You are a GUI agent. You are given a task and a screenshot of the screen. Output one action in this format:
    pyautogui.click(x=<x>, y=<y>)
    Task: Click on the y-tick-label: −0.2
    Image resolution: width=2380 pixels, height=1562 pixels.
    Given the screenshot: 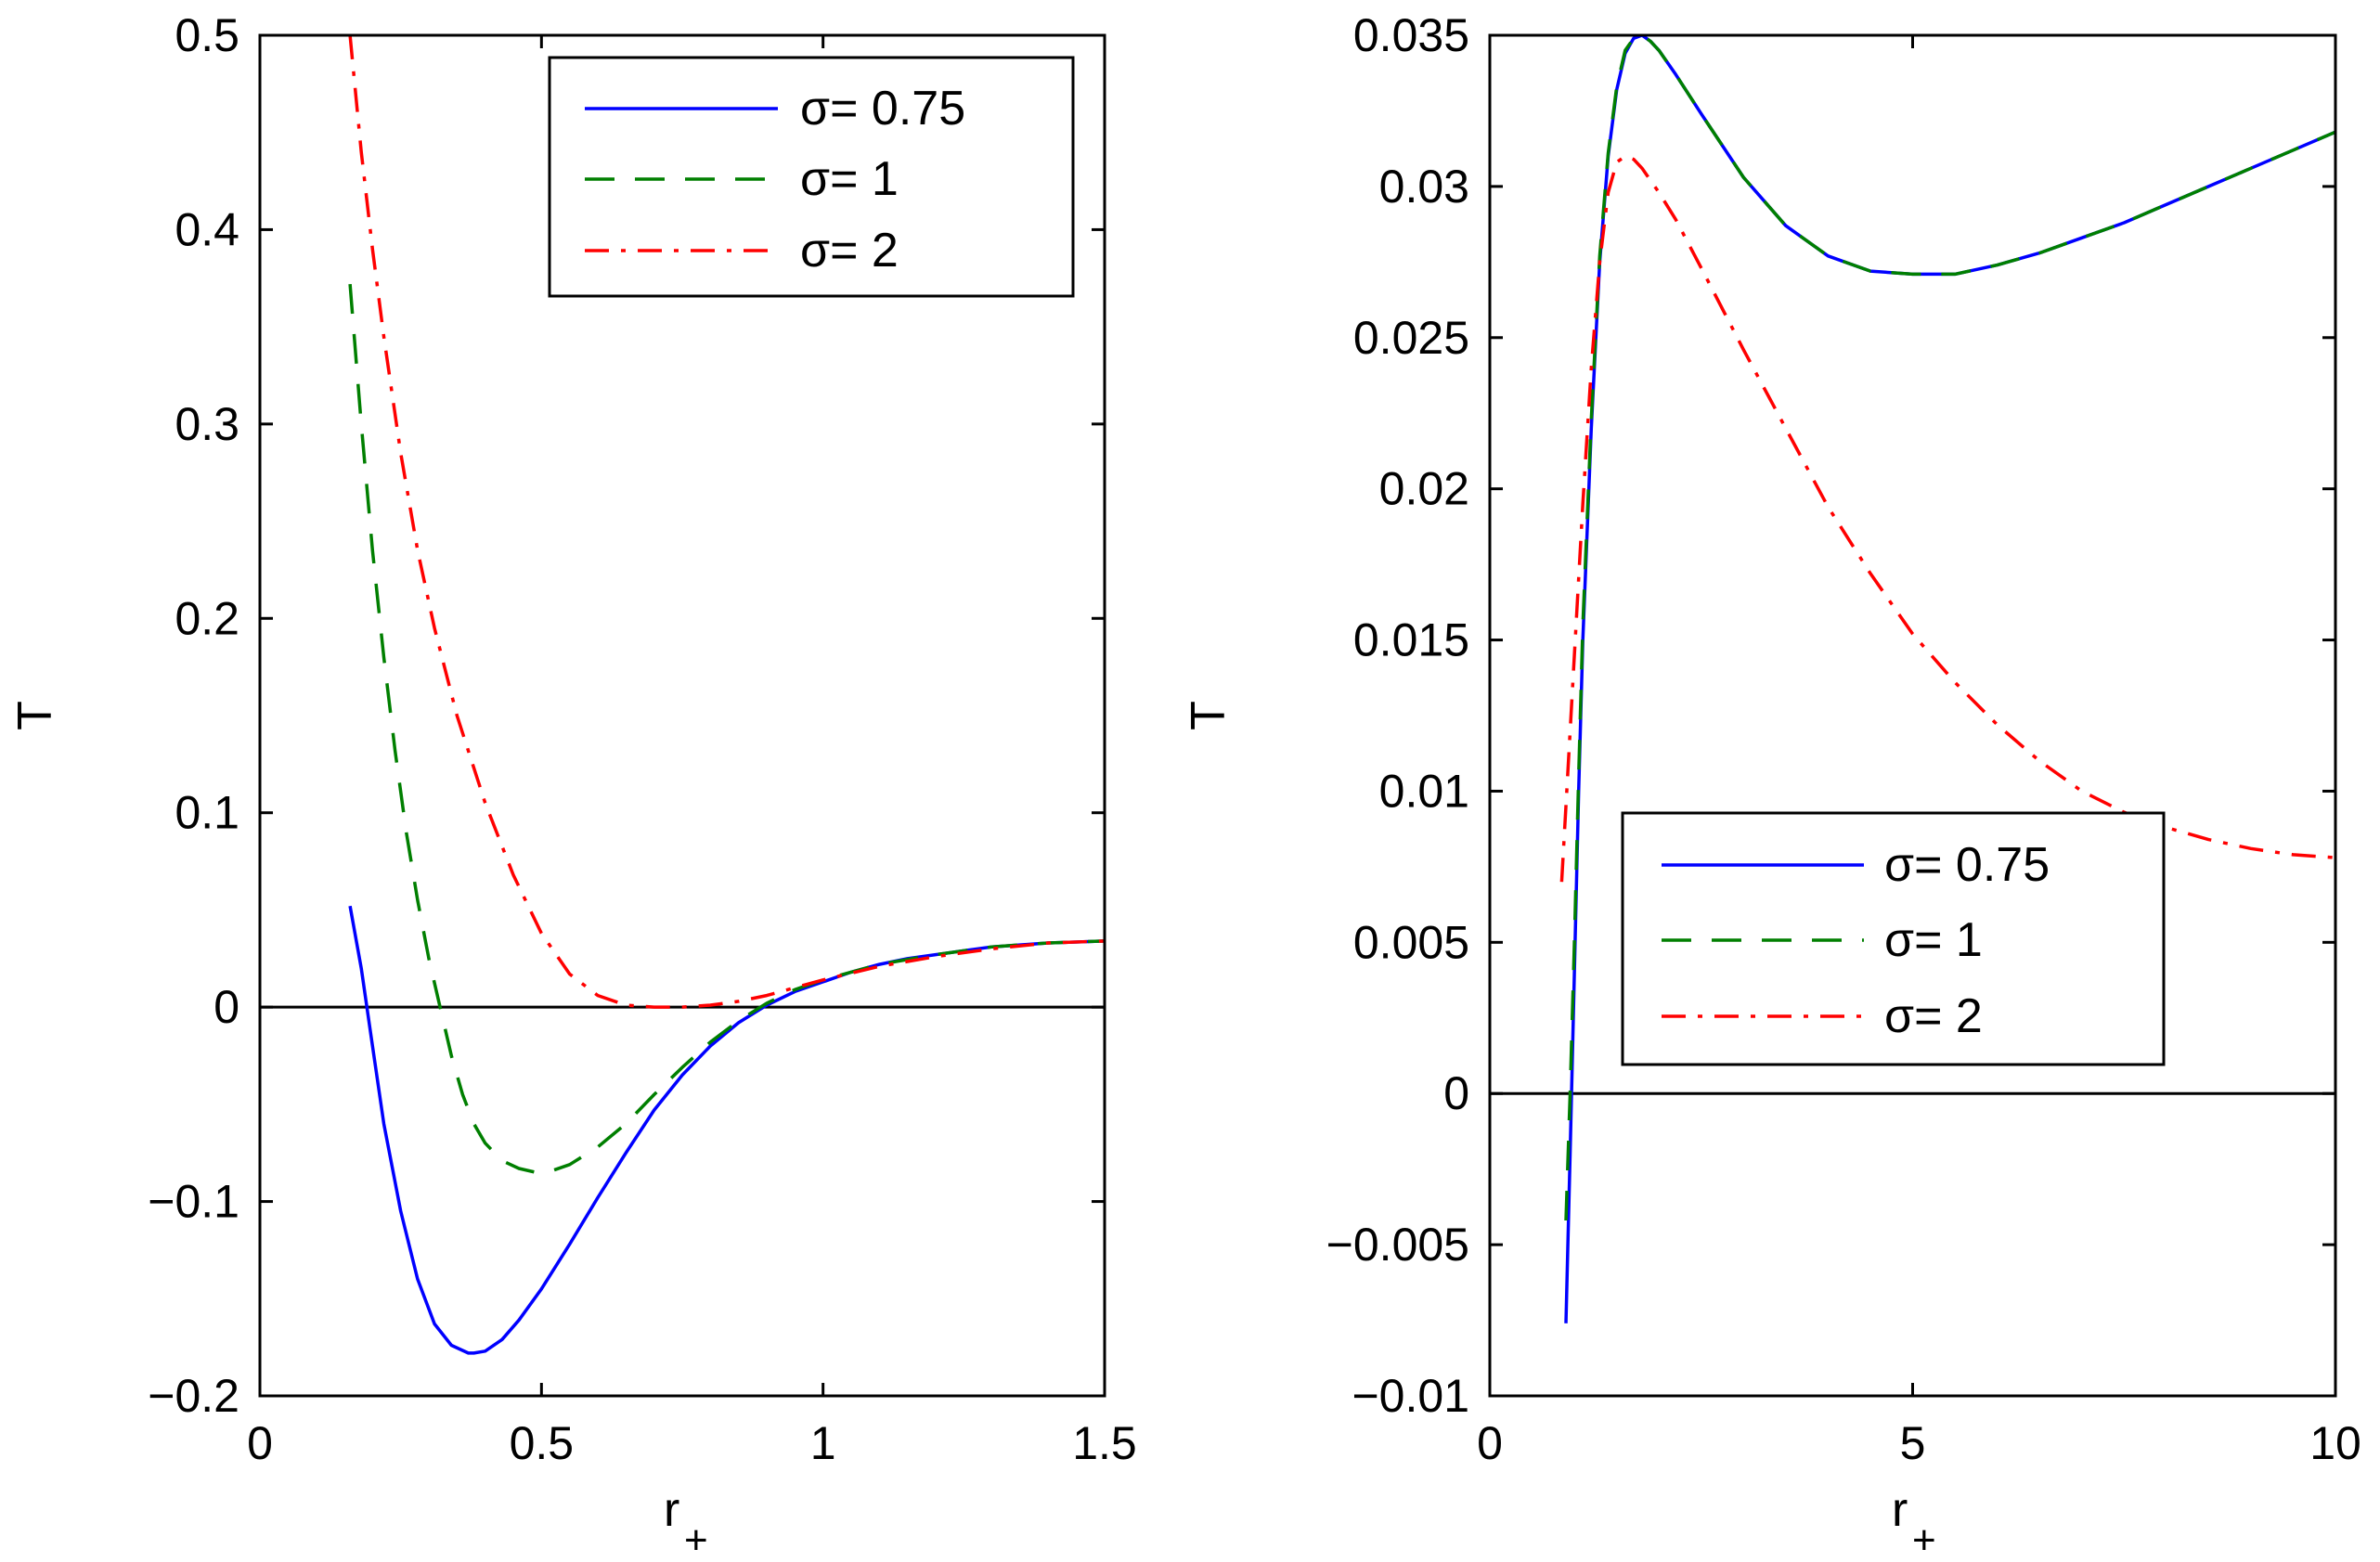 What is the action you would take?
    pyautogui.click(x=193, y=1396)
    